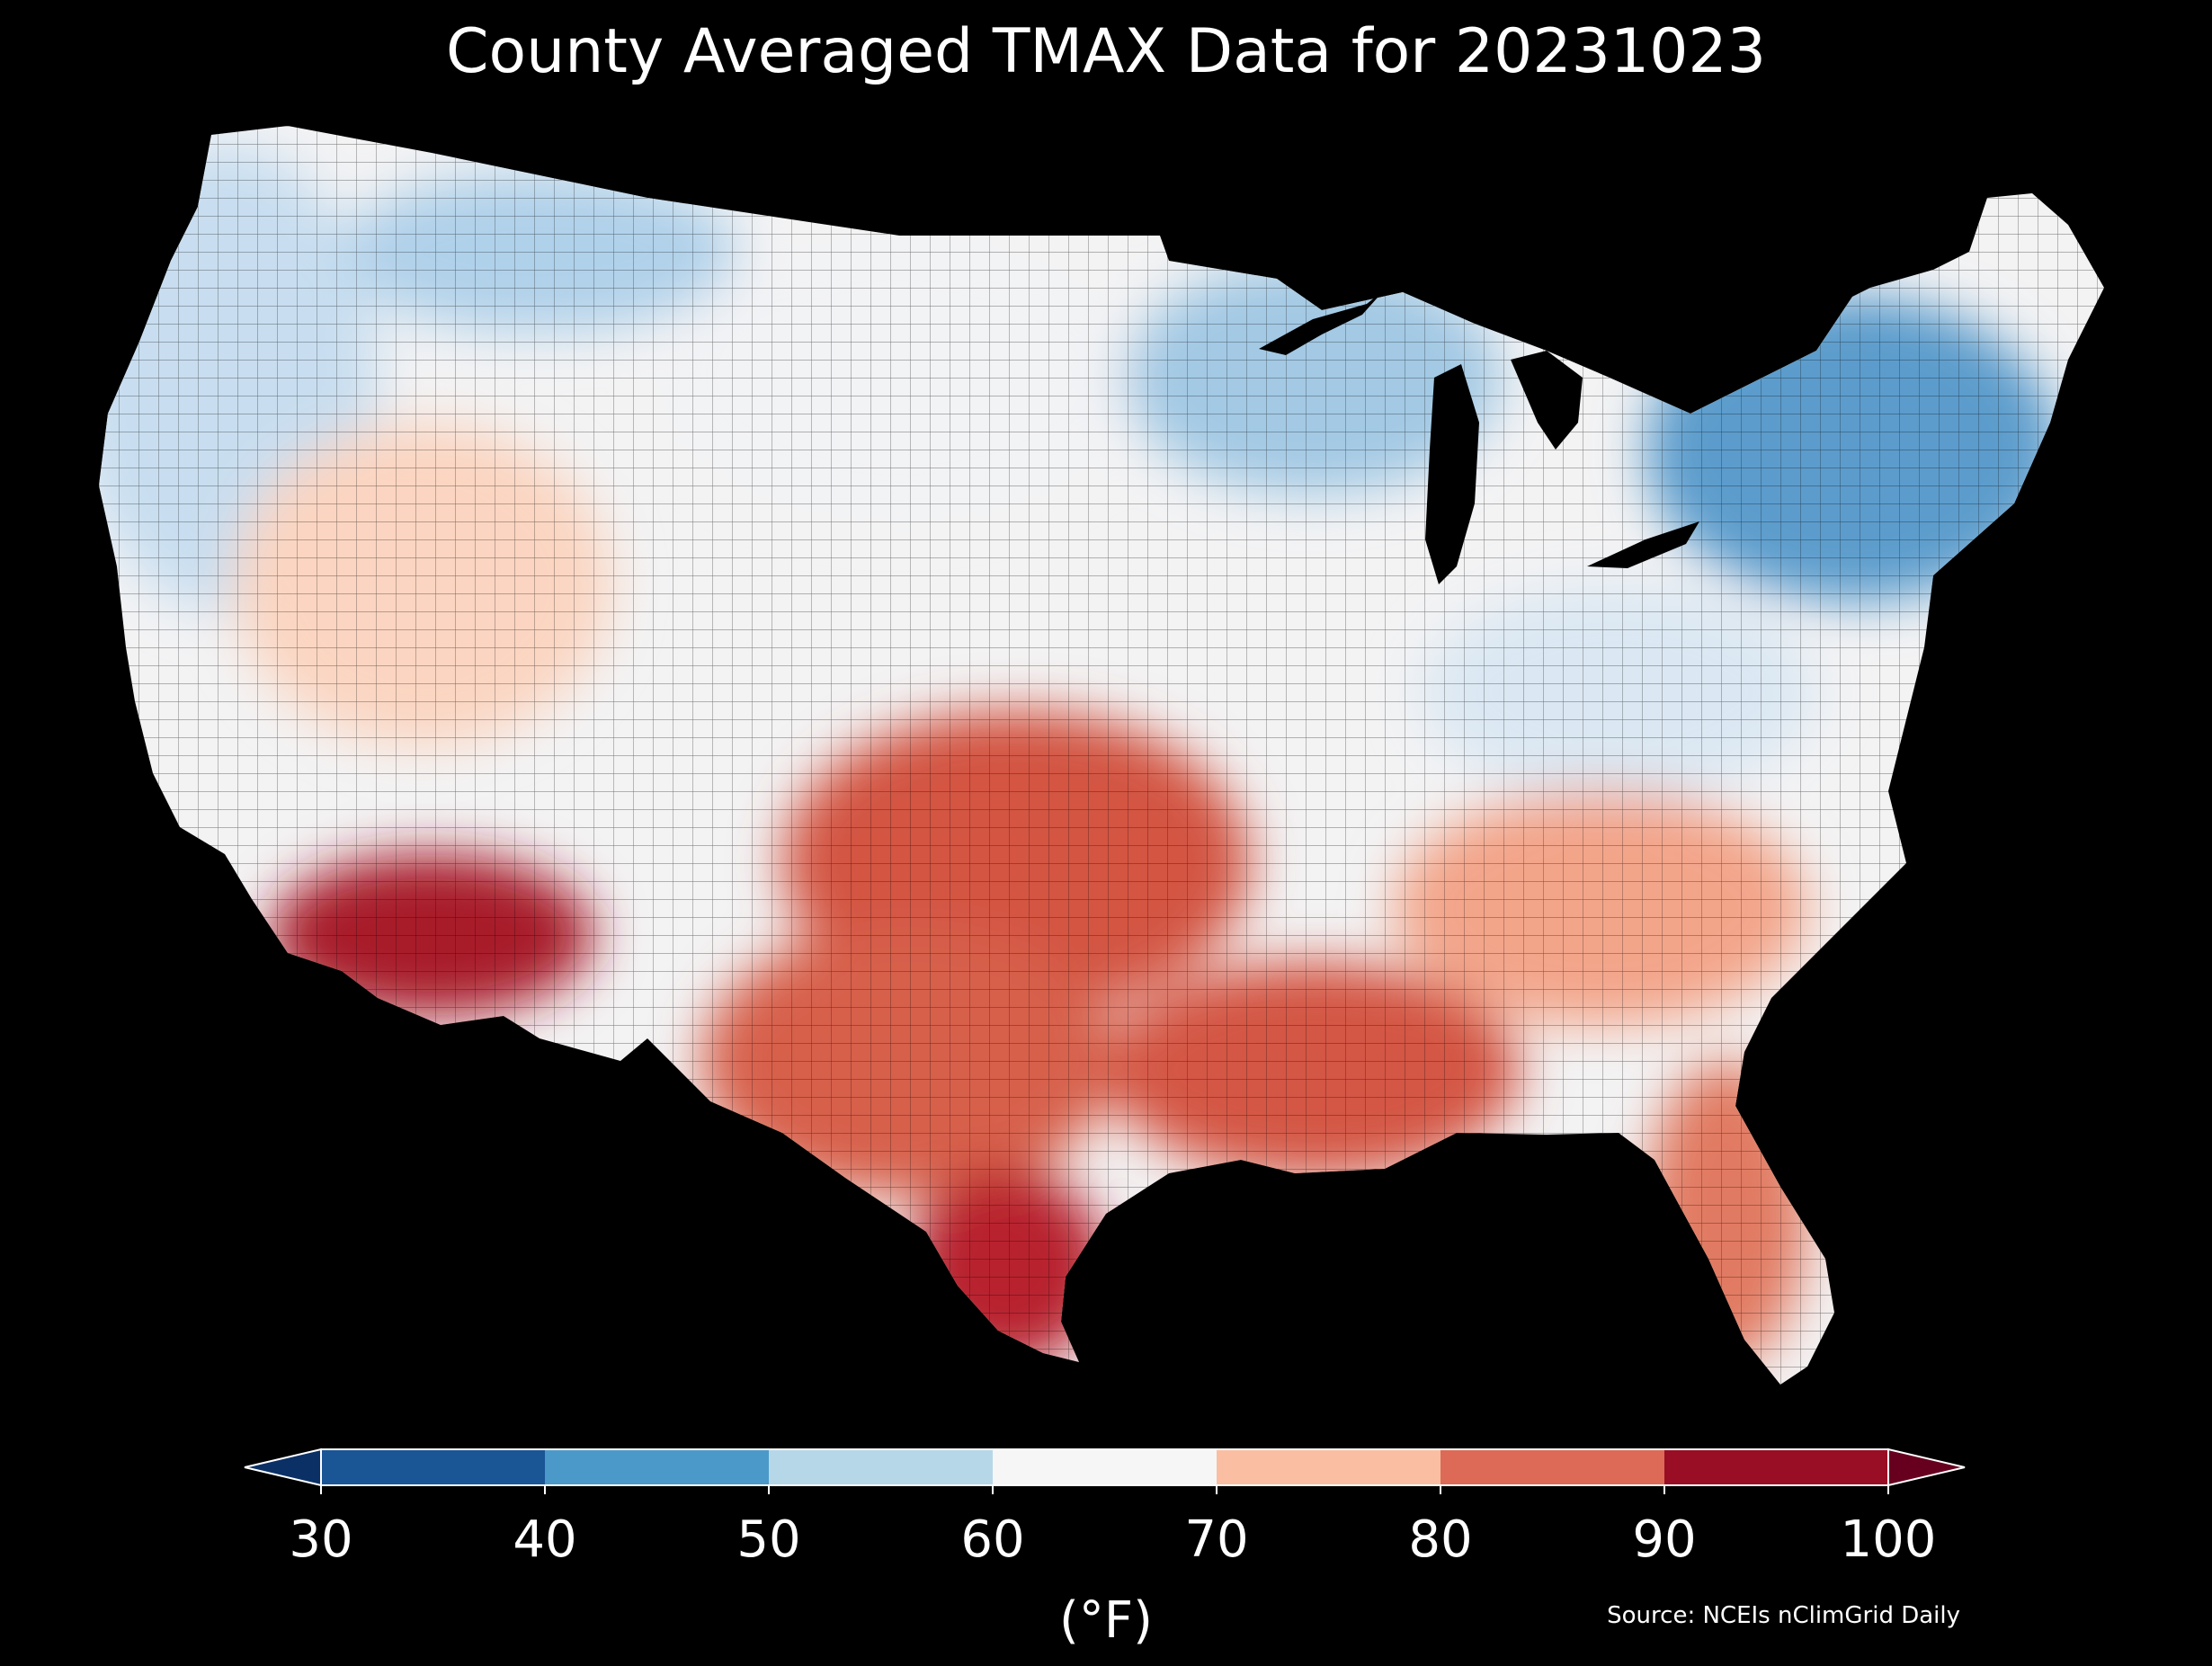 The width and height of the screenshot is (2212, 1666). What do you see at coordinates (1106, 1620) in the screenshot?
I see `colorbar-unit-label: (°F)` at bounding box center [1106, 1620].